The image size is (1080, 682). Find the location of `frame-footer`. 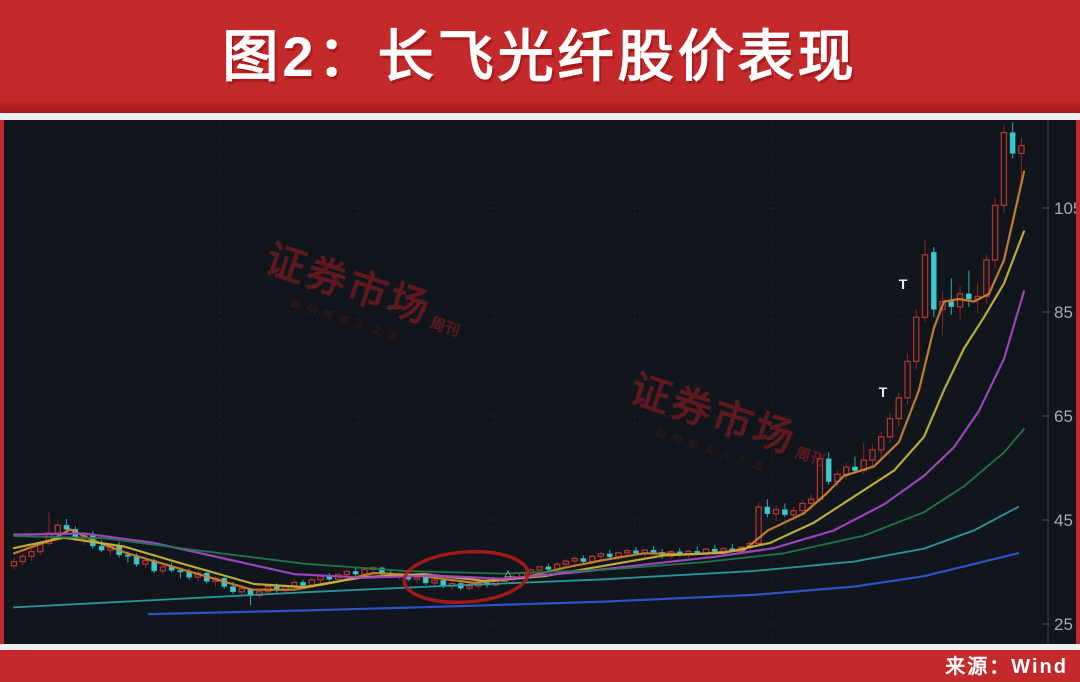

frame-footer is located at coordinates (540, 680).